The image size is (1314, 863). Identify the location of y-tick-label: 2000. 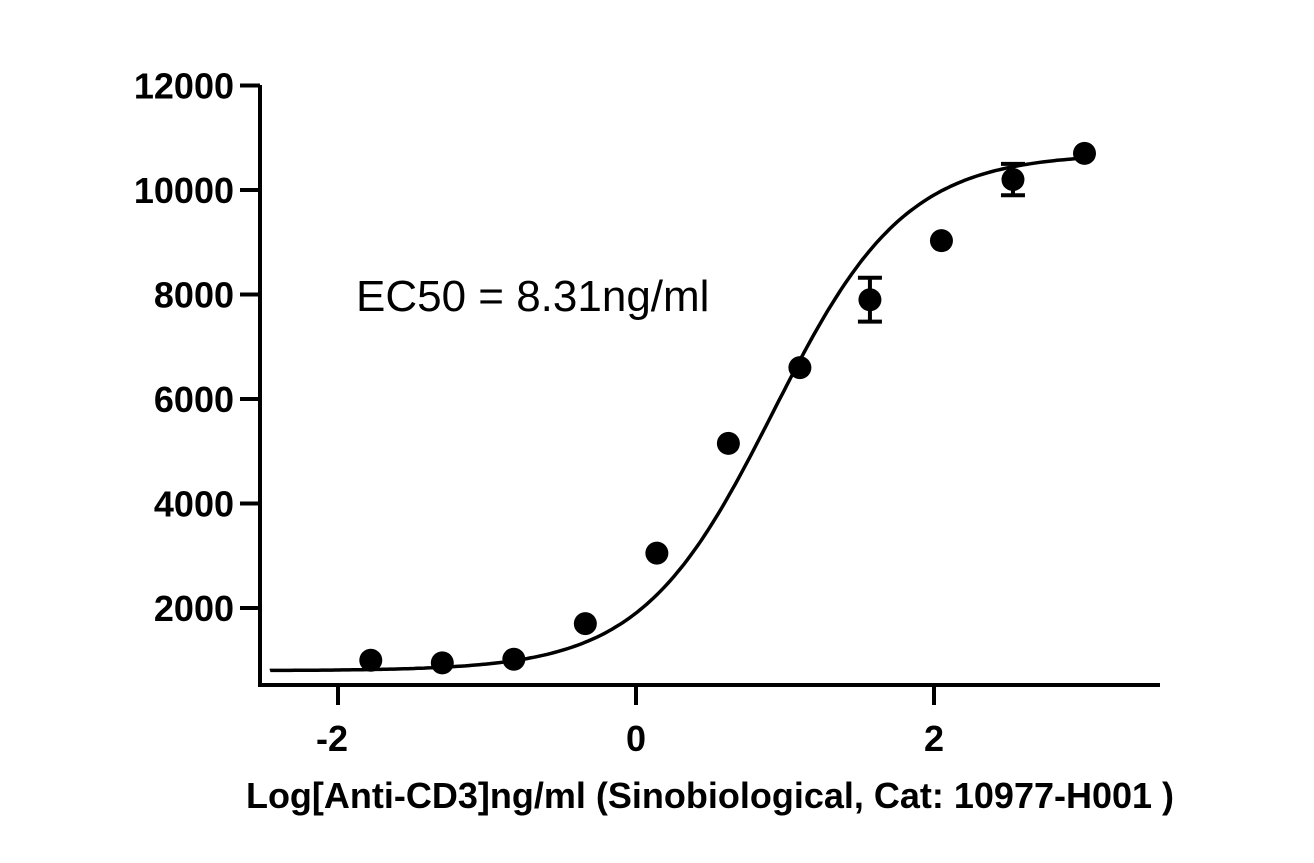
(194, 608).